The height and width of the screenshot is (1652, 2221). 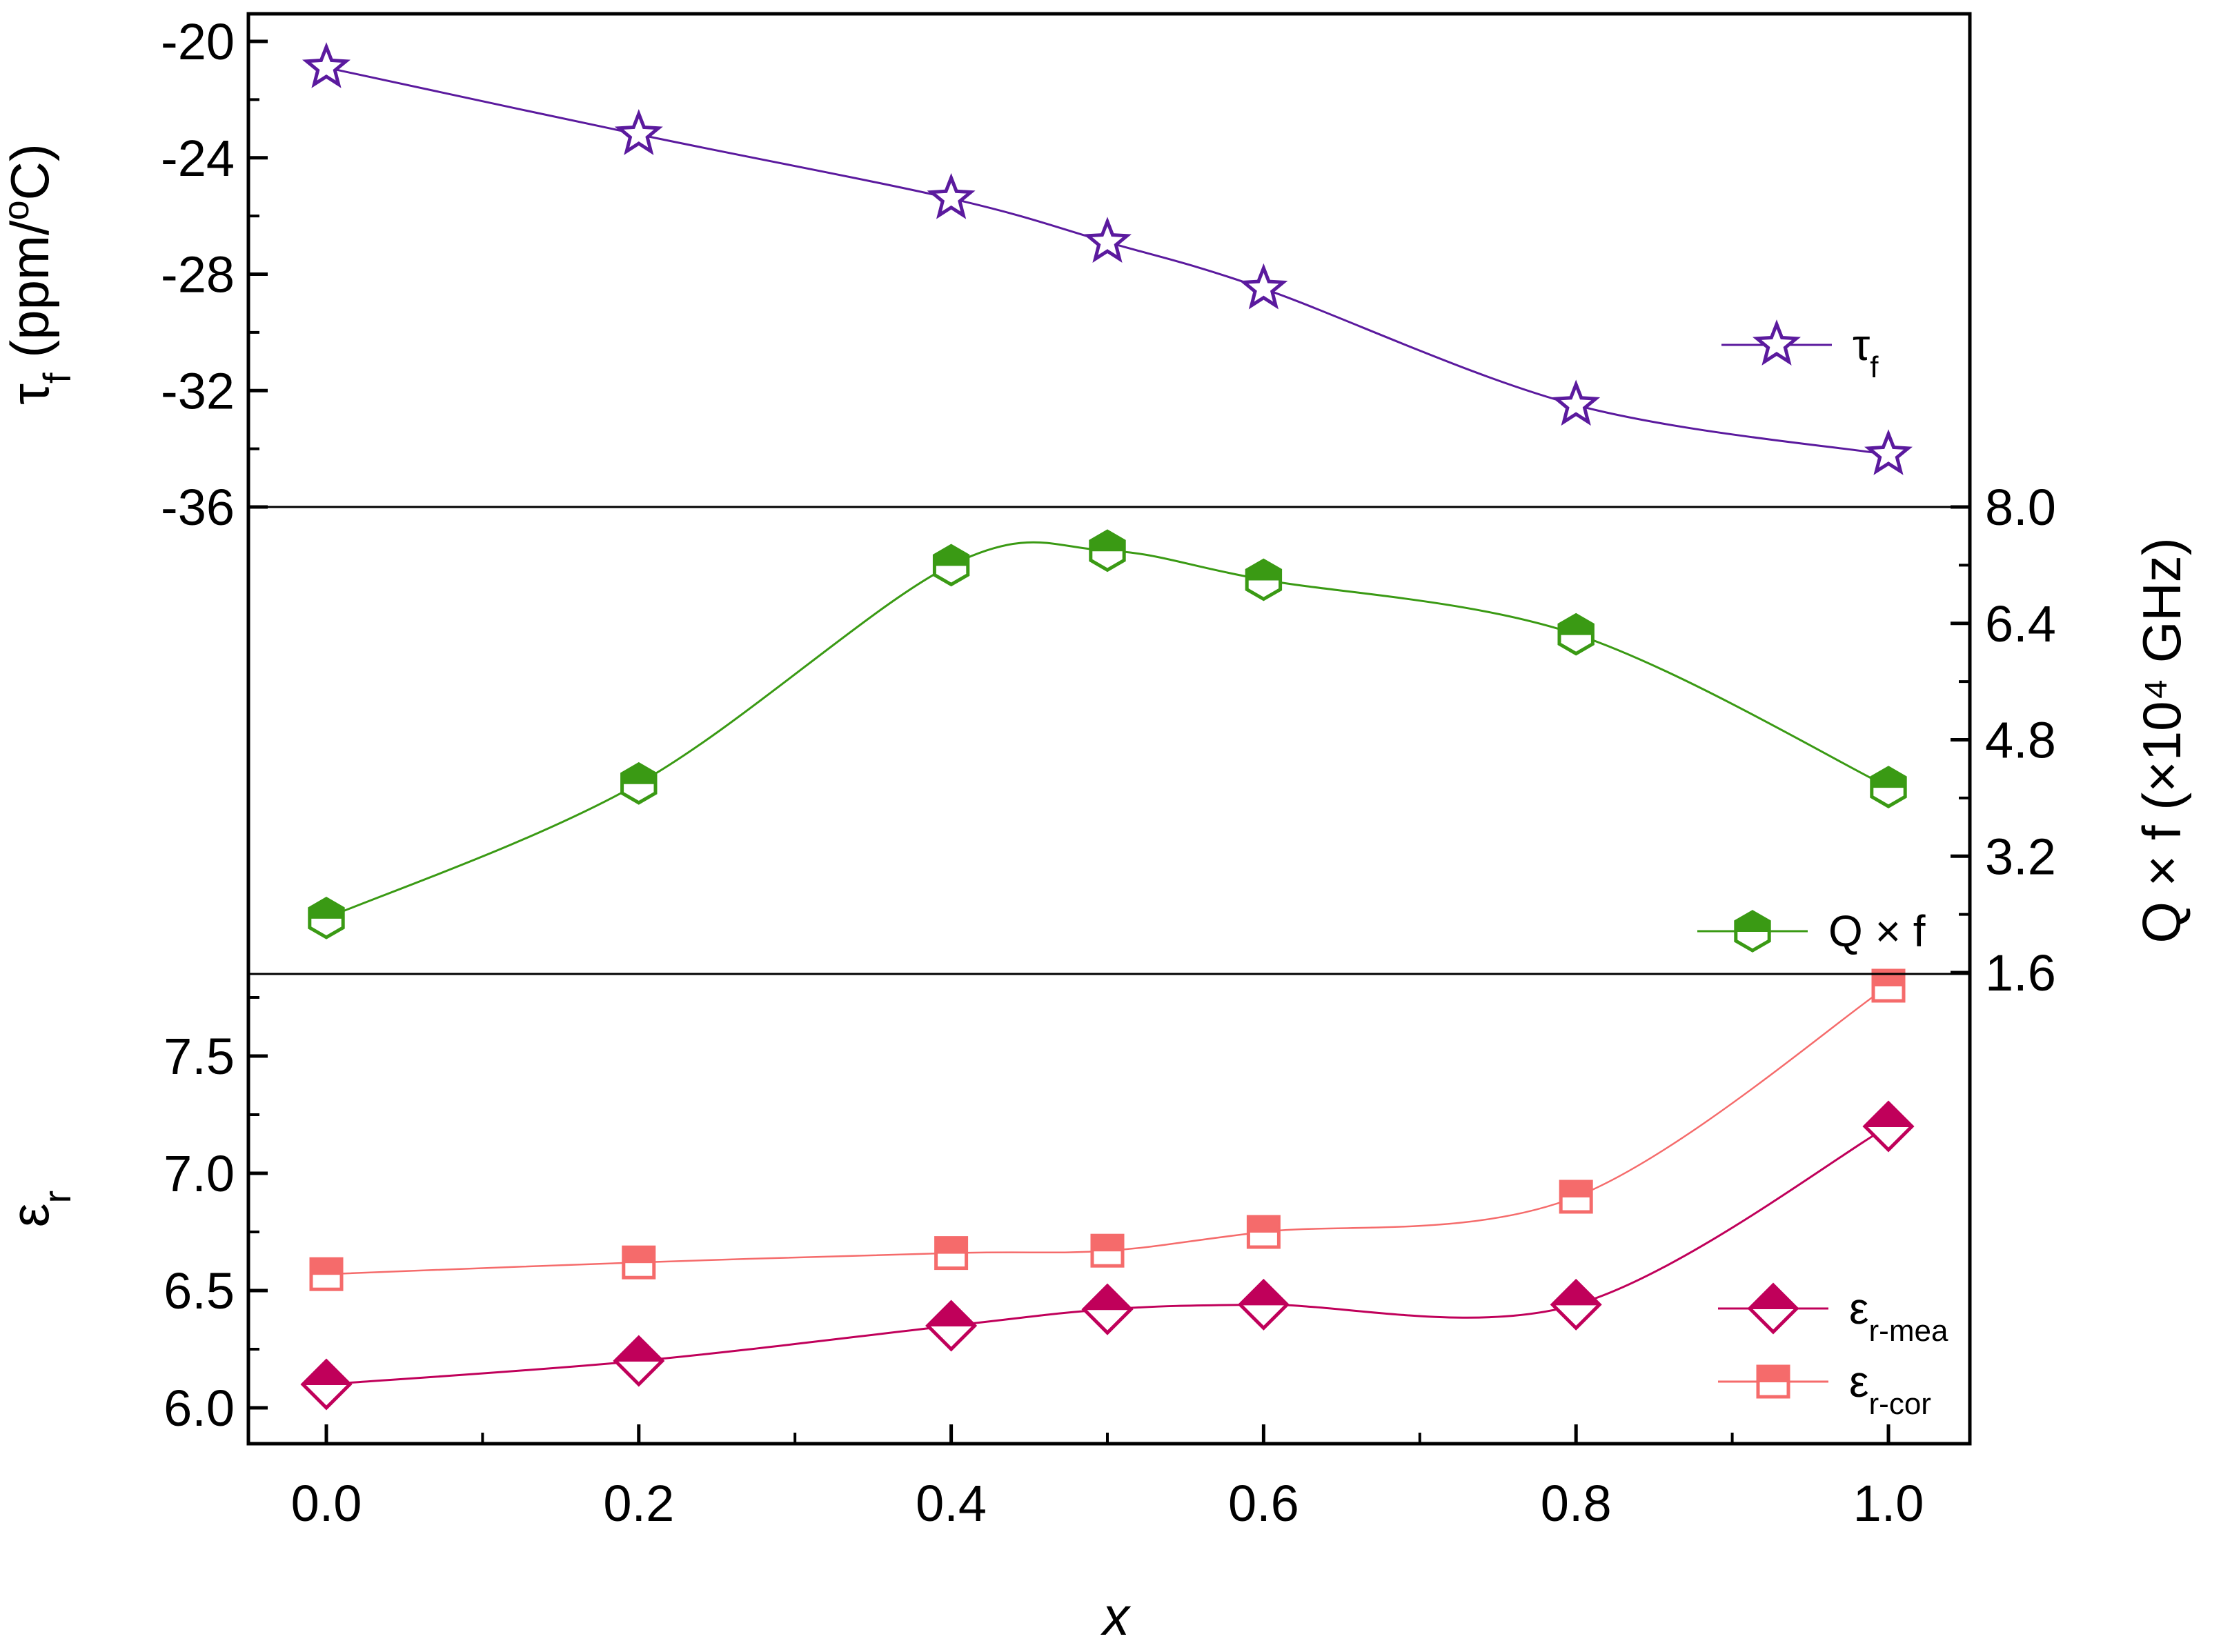 I want to click on x-axis-title: x, so click(x=1116, y=1616).